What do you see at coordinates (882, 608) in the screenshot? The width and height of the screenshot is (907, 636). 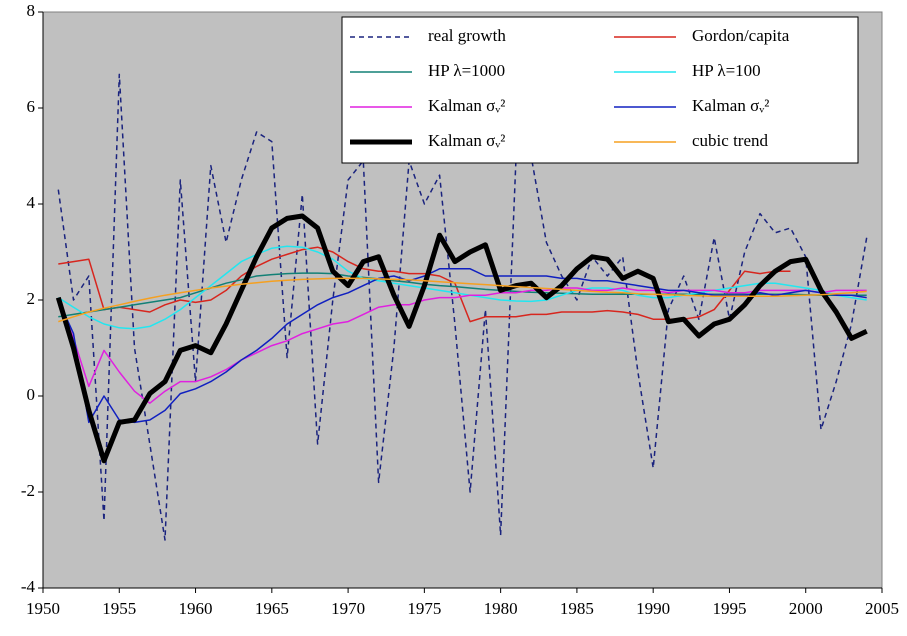 I see `x-tick-label: 2005` at bounding box center [882, 608].